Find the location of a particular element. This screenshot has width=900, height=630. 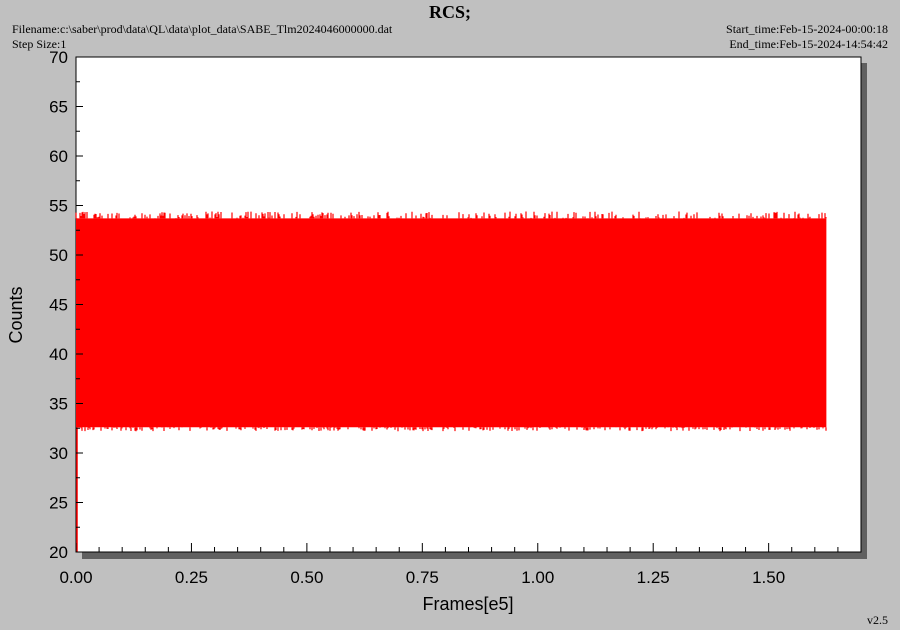

start-time-label: Start_time:Feb-15-2024-00:00:18 is located at coordinates (807, 29).